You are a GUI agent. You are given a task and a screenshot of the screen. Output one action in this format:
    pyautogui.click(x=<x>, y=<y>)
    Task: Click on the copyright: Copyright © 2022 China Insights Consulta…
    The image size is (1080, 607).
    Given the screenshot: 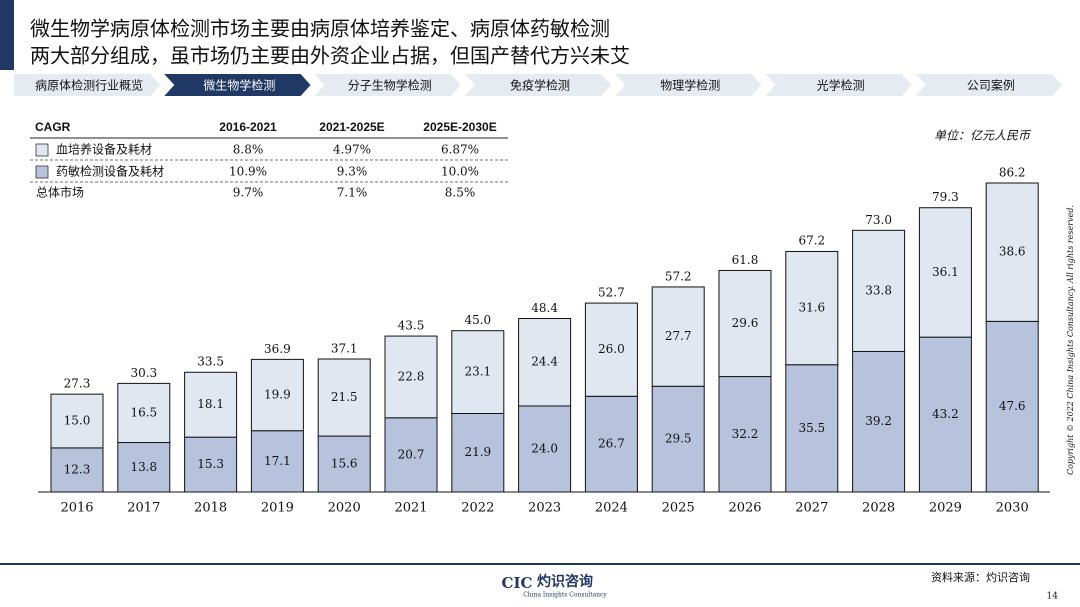 What is the action you would take?
    pyautogui.click(x=1070, y=340)
    